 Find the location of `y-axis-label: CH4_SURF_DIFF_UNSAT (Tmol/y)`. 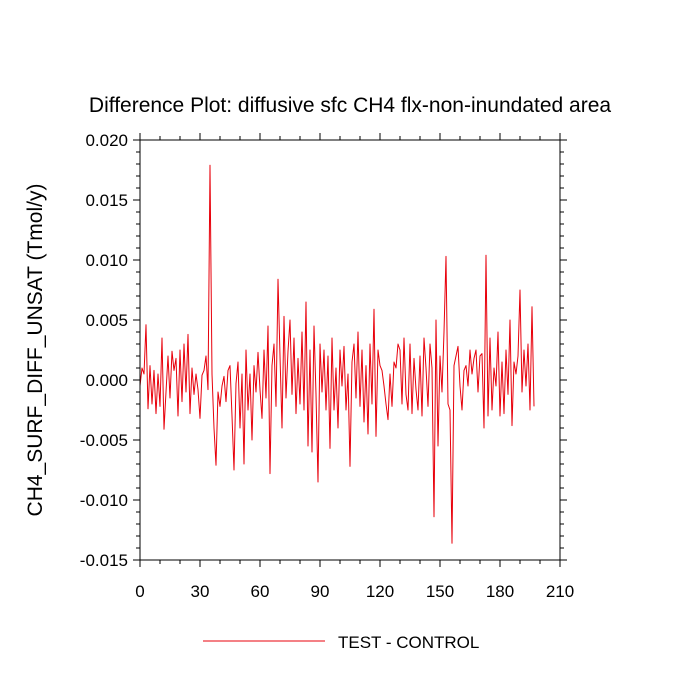

y-axis-label: CH4_SURF_DIFF_UNSAT (Tmol/y) is located at coordinates (35, 350).